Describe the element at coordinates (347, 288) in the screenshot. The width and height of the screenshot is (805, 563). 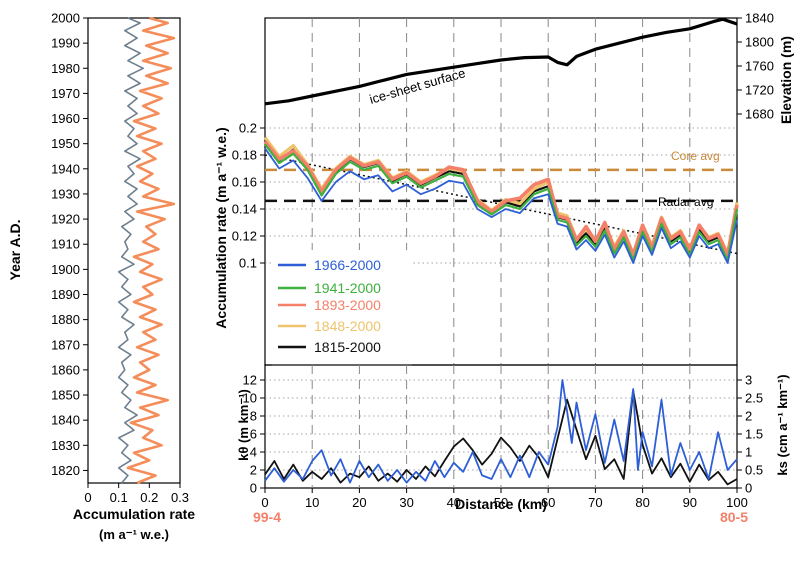
I see `legend-label-1941: 1941-2000` at that location.